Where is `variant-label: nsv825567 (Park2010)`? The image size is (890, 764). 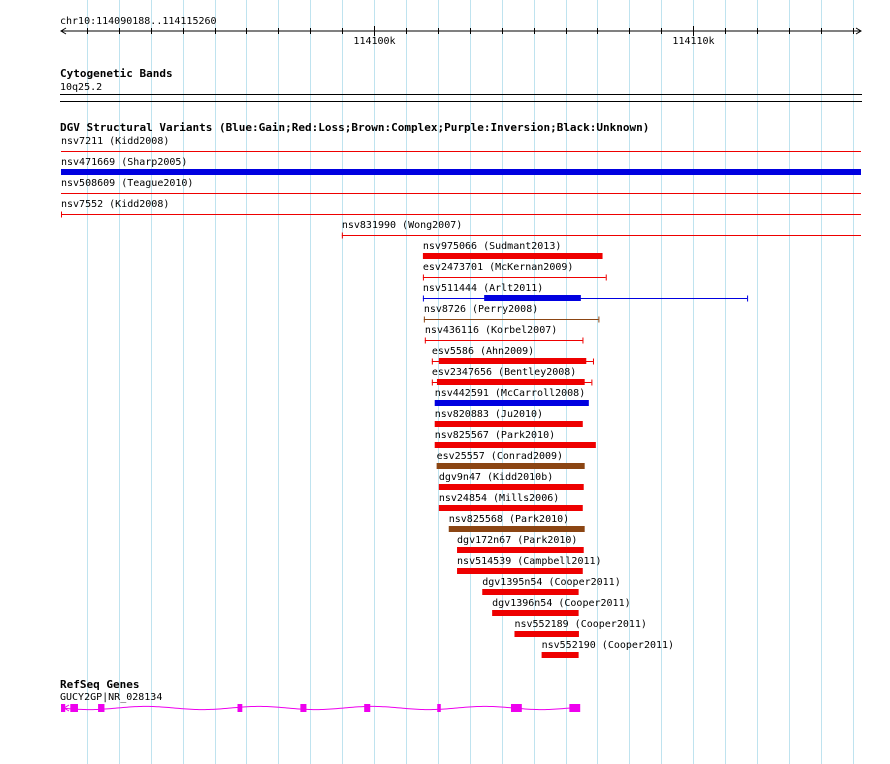
variant-label: nsv825567 (Park2010) is located at coordinates (495, 435).